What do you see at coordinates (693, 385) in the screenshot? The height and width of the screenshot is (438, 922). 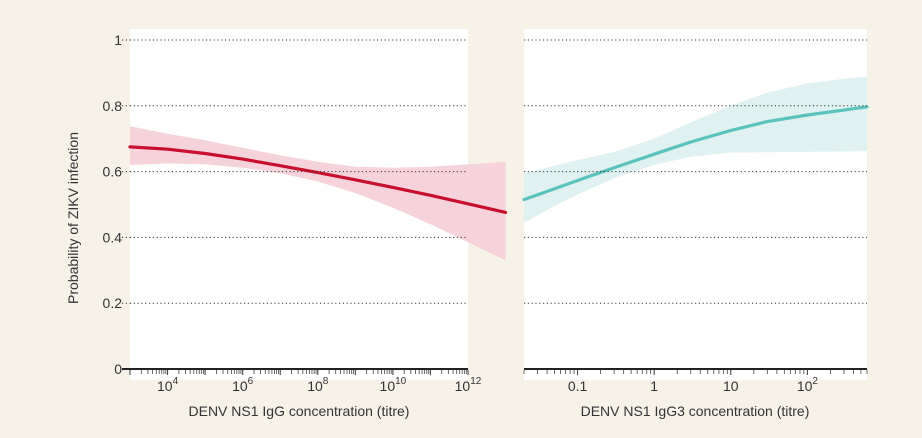 I see `right-x-tick-labels: 0.1 1 10 102` at bounding box center [693, 385].